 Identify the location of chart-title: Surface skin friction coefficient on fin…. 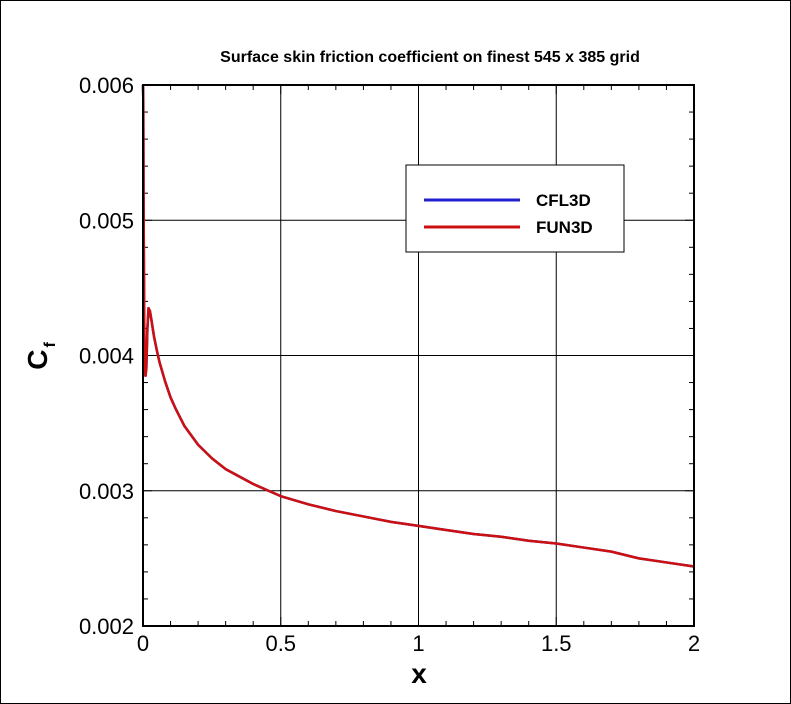
(430, 57).